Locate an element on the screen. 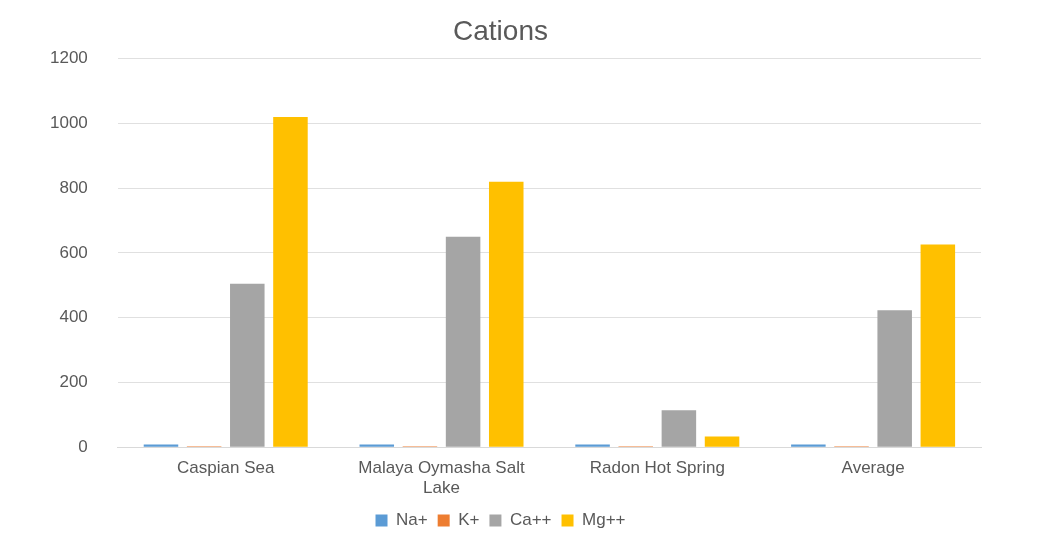 The height and width of the screenshot is (544, 1051). x-tick-label: Radon Hot Spring is located at coordinates (657, 468).